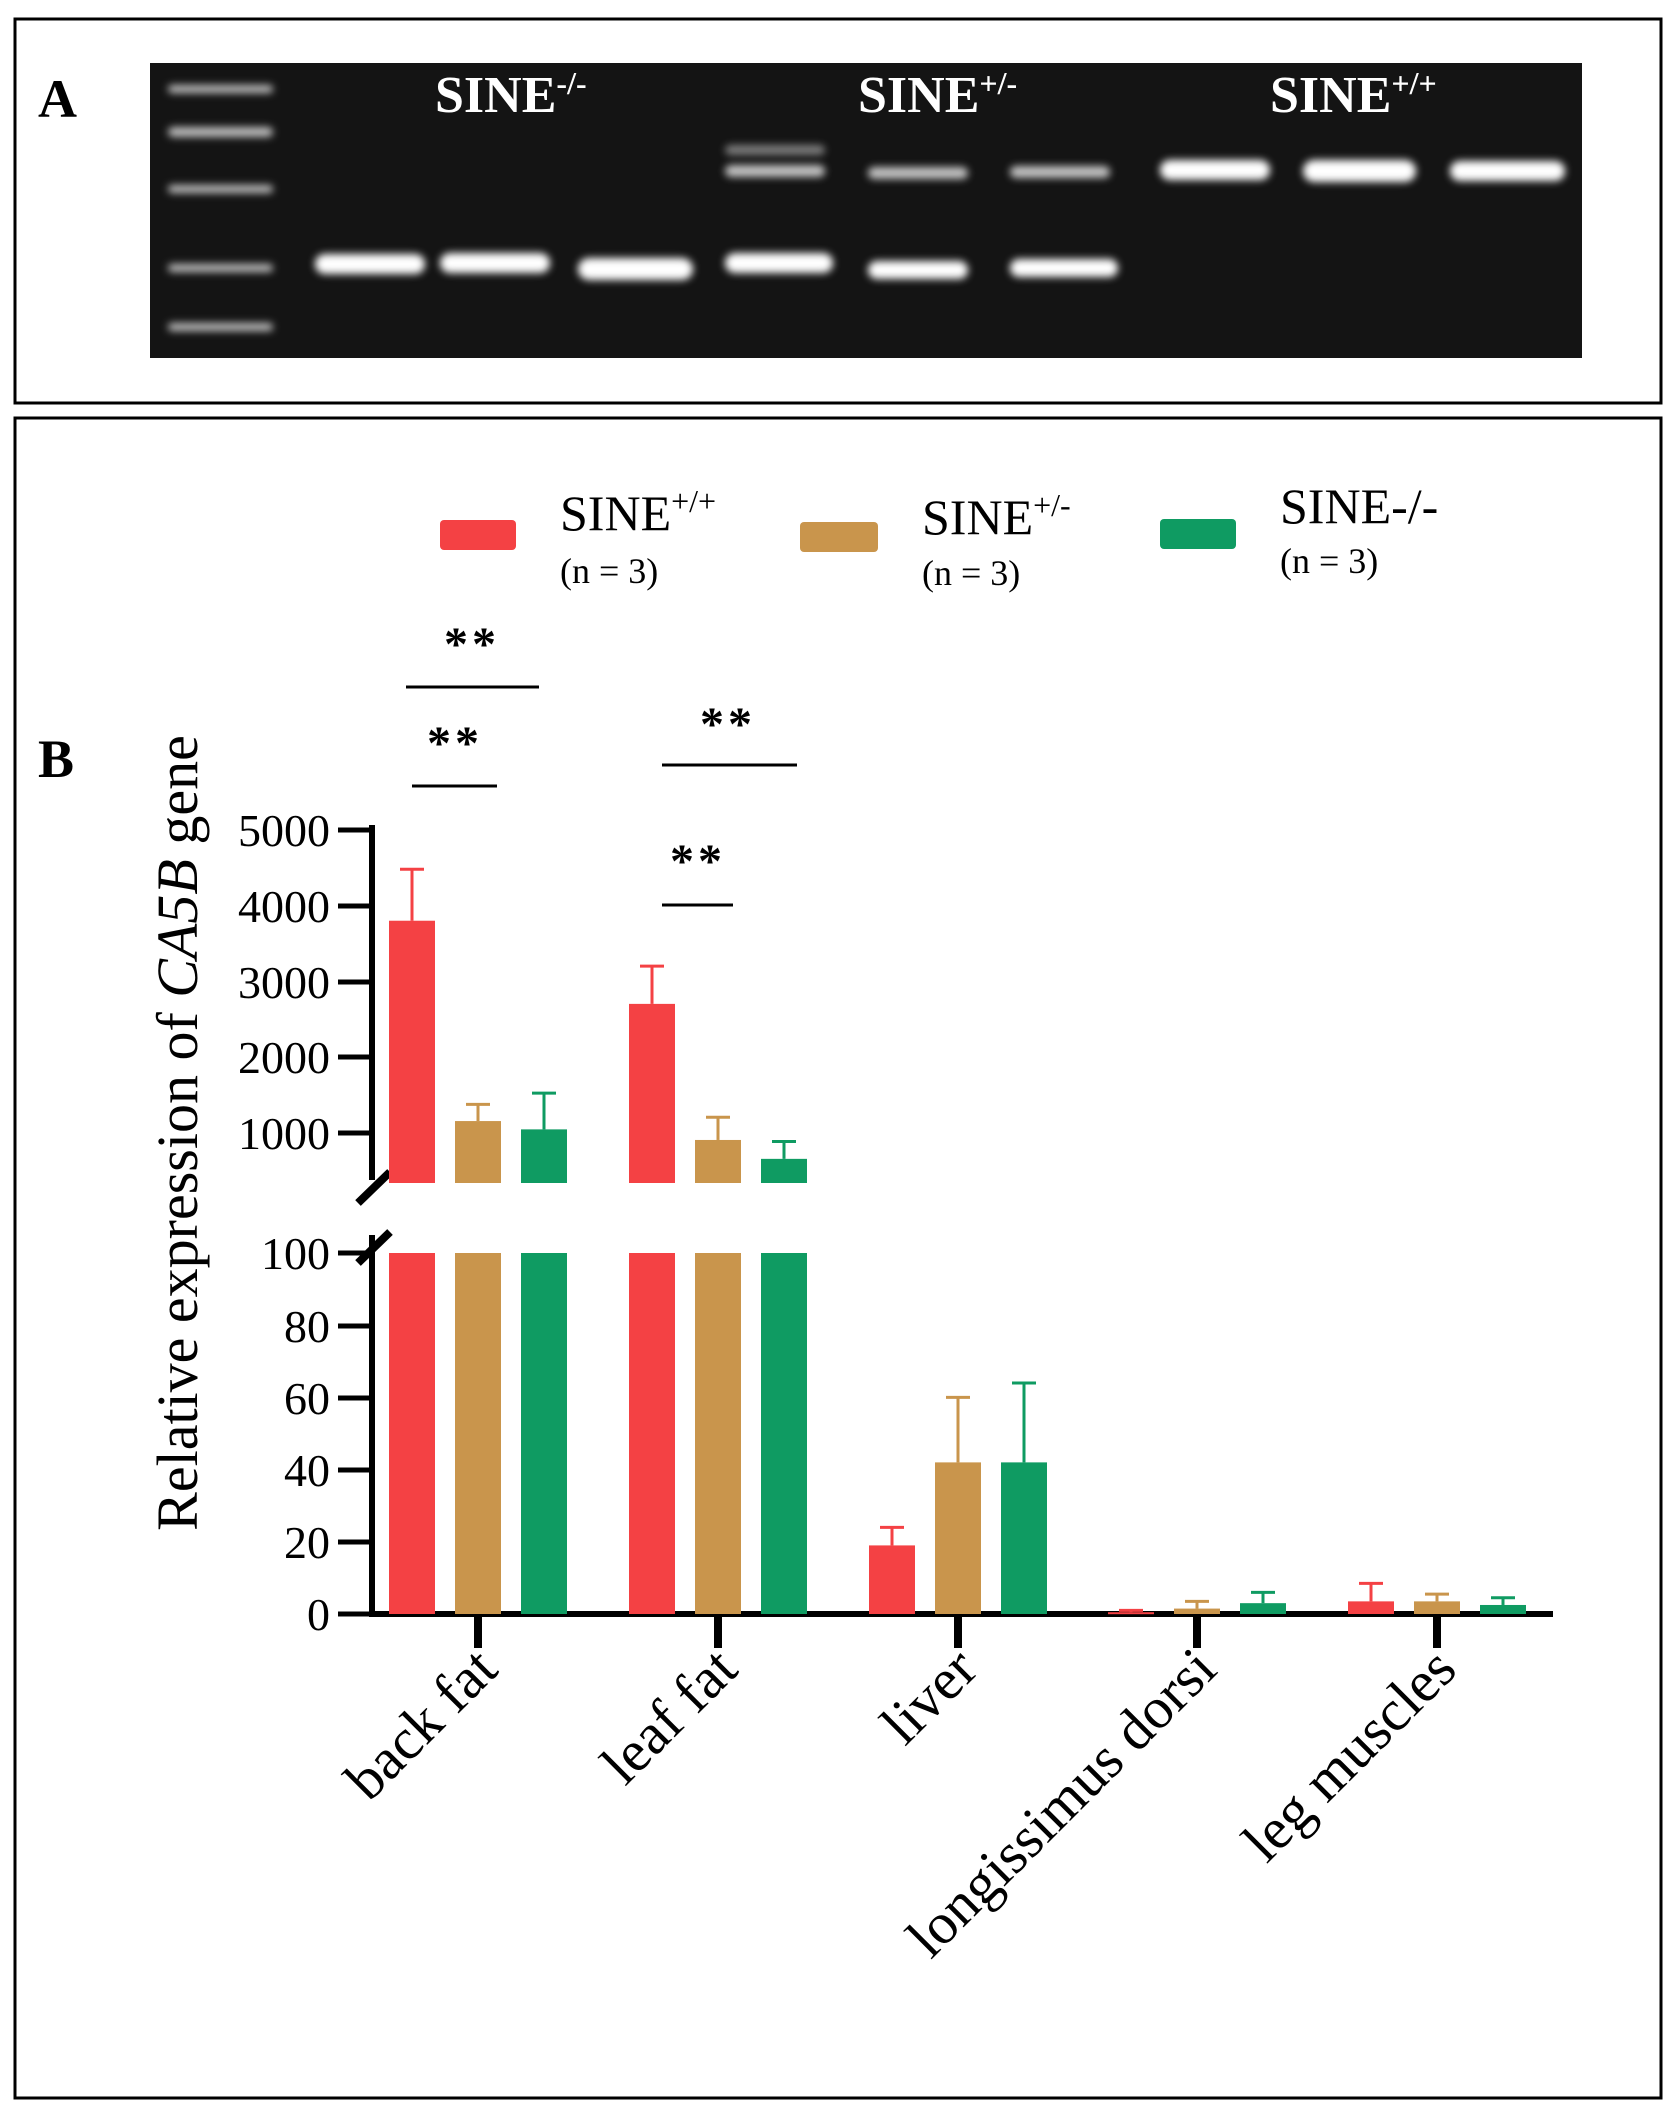  I want to click on y-ticks-lower, so click(355, 1433).